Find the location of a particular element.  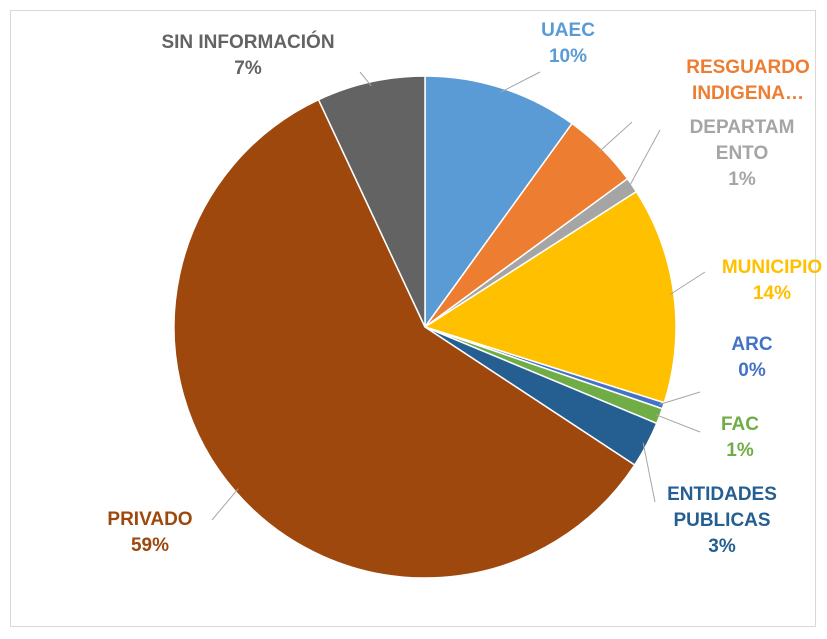

category-label: FAC is located at coordinates (740, 424).